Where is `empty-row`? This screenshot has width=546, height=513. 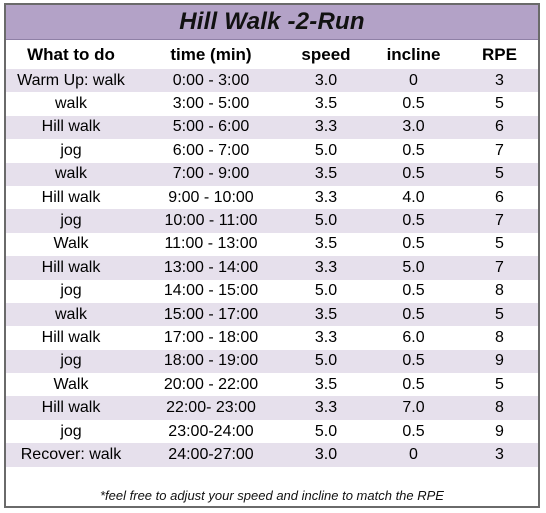 empty-row is located at coordinates (272, 475).